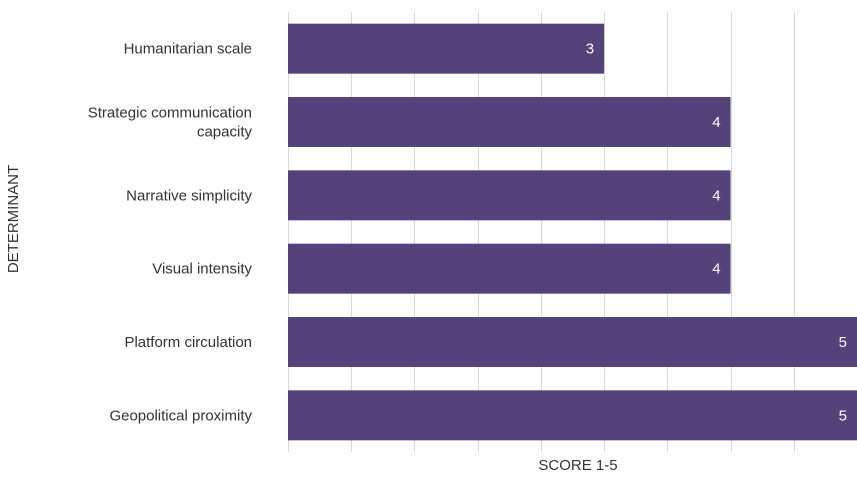  I want to click on category-label: Narrative simplicity, so click(189, 195).